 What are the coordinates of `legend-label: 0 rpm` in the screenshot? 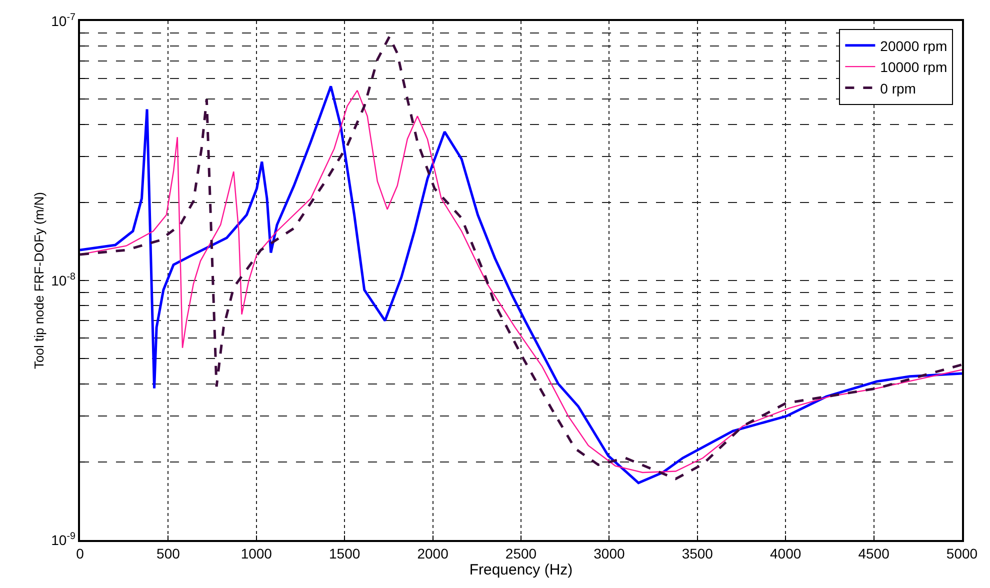 It's located at (898, 88).